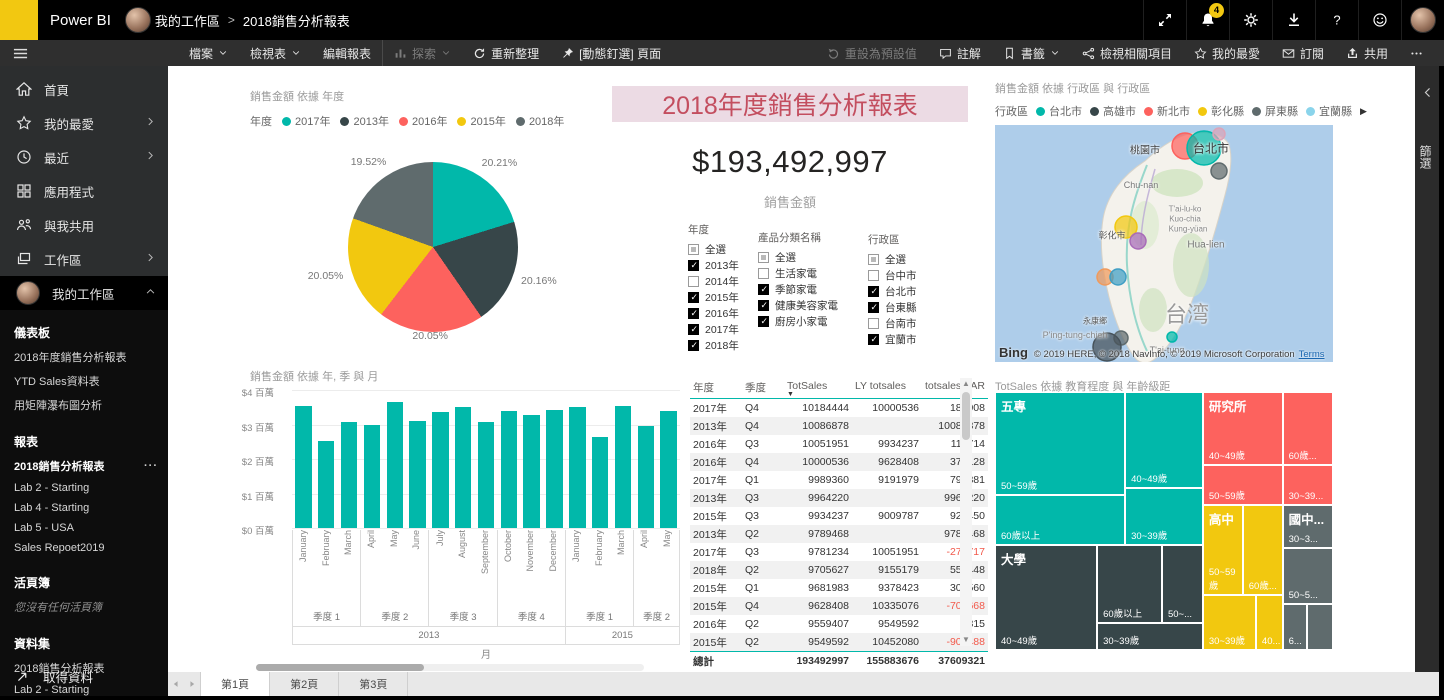 Image resolution: width=1444 pixels, height=700 pixels. What do you see at coordinates (20, 53) in the screenshot?
I see `hamburger-menu-icon` at bounding box center [20, 53].